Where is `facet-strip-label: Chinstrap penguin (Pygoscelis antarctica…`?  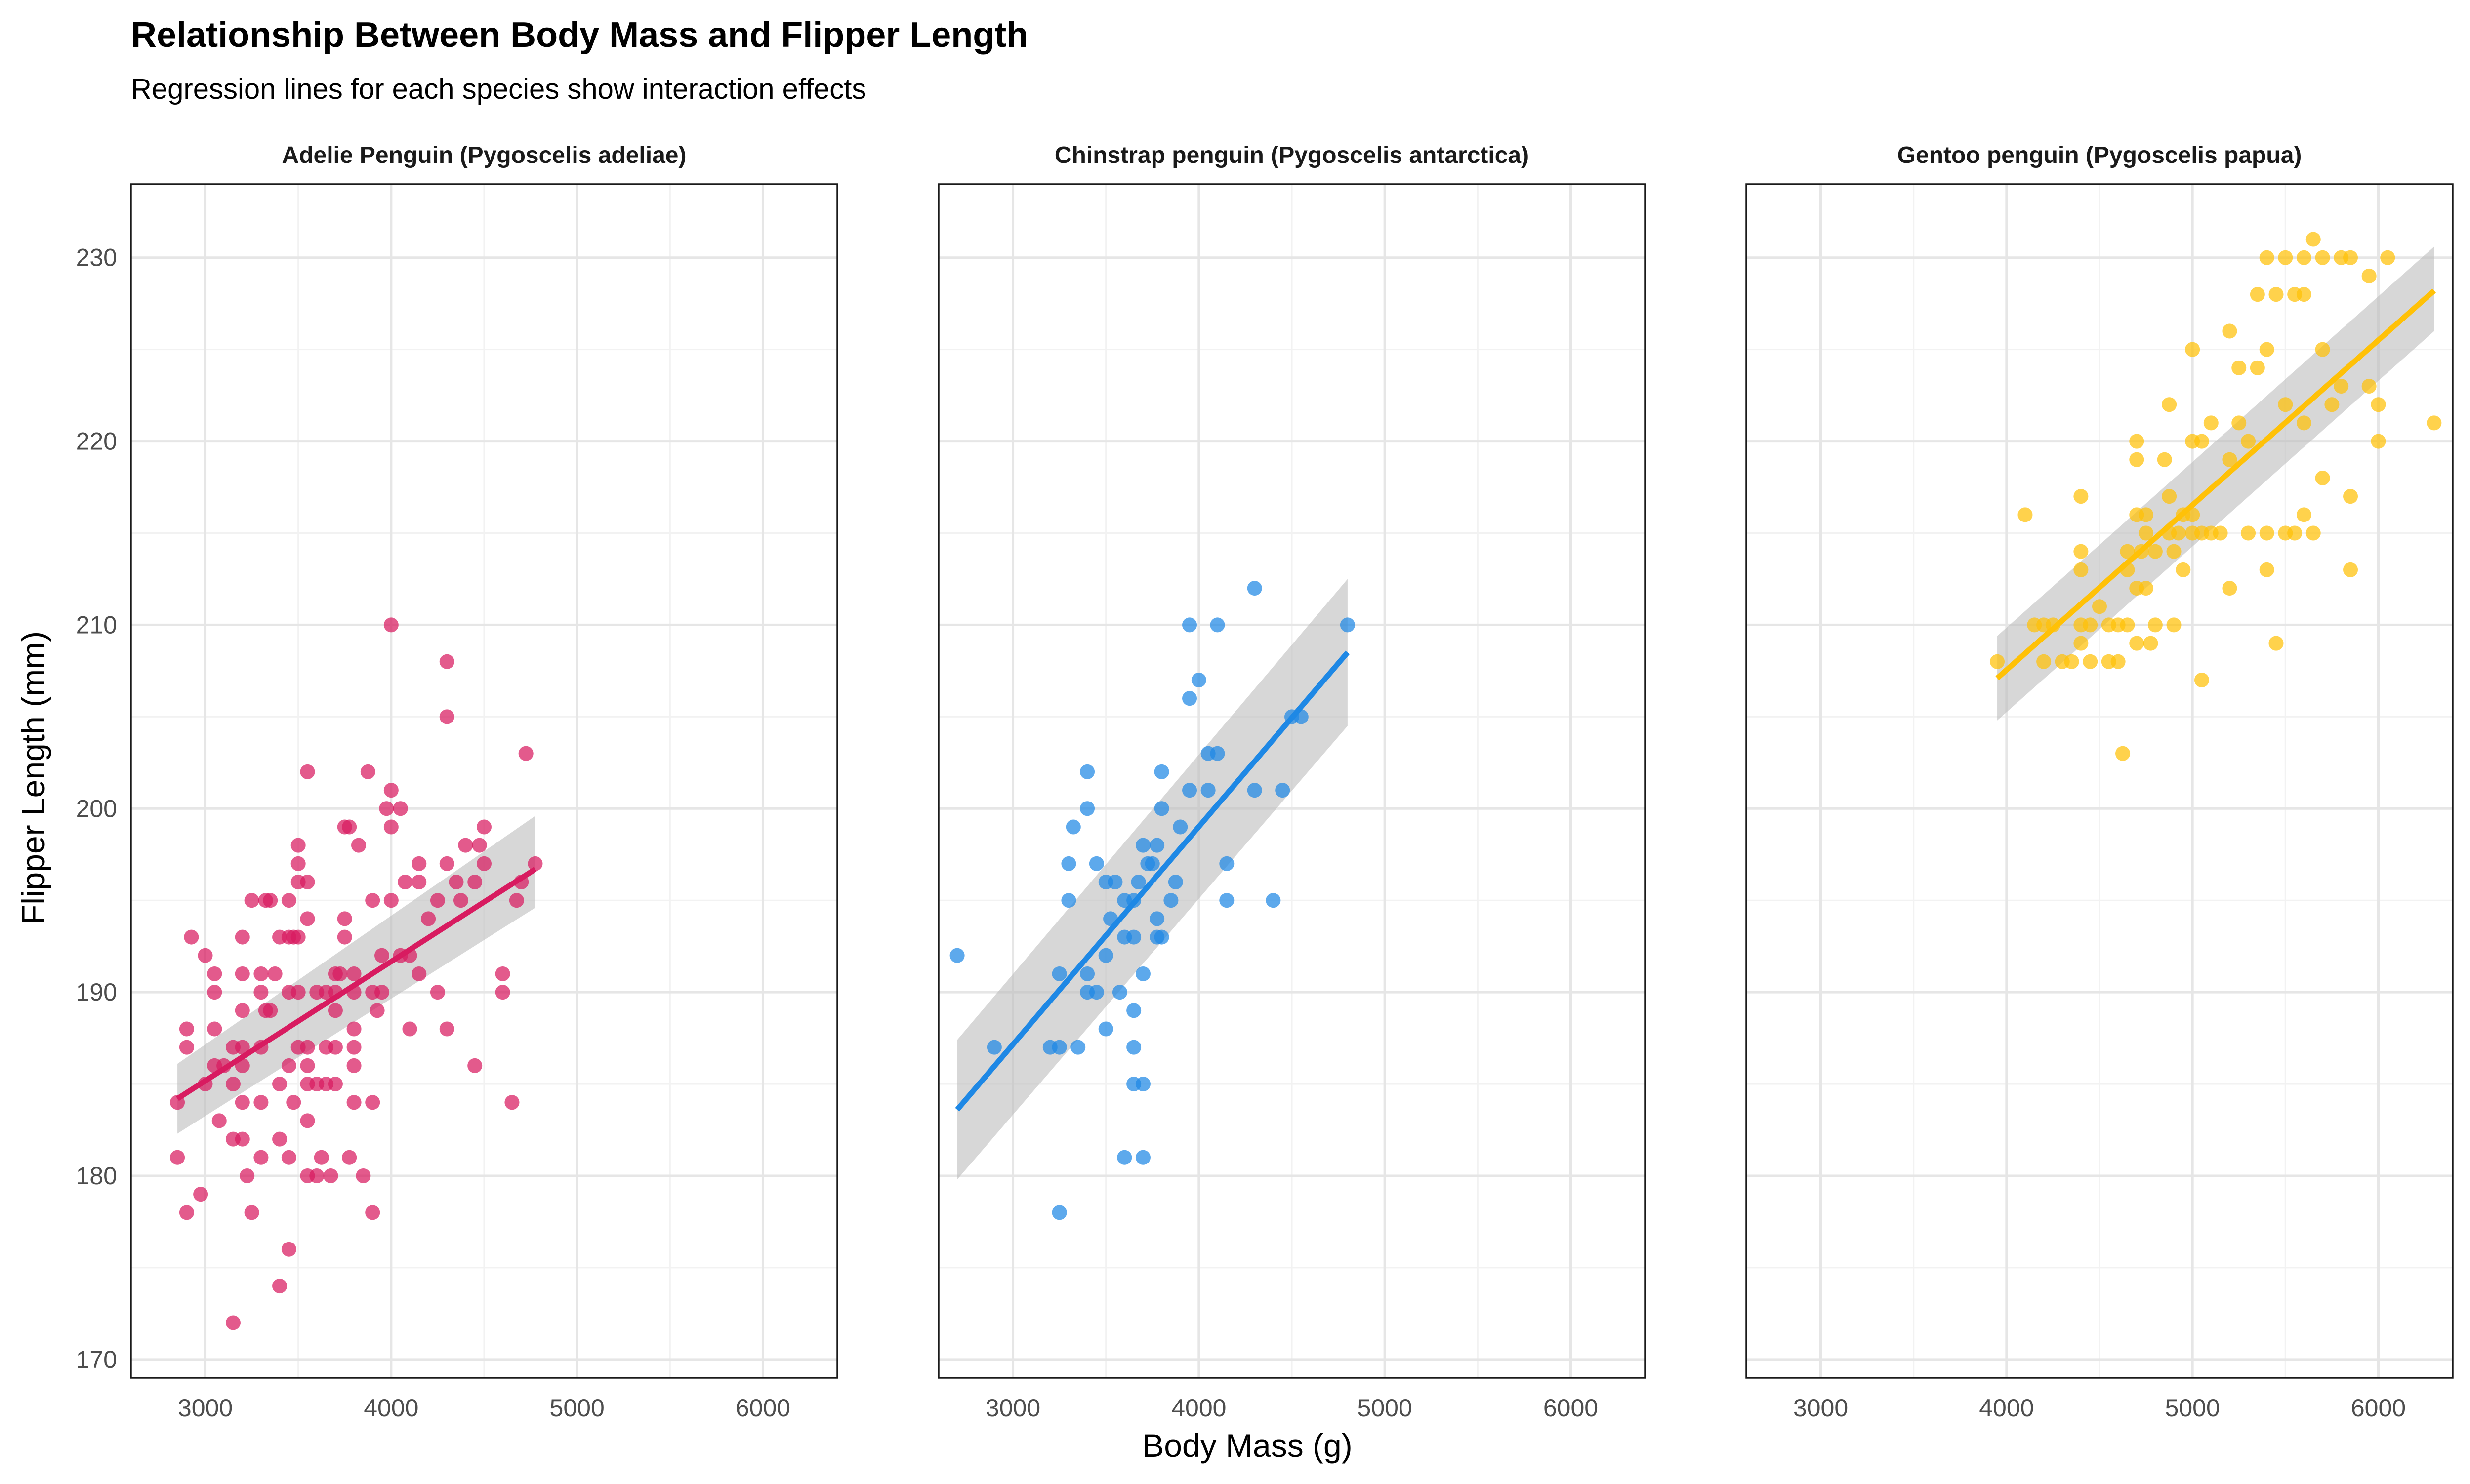 facet-strip-label: Chinstrap penguin (Pygoscelis antarctica… is located at coordinates (1292, 155).